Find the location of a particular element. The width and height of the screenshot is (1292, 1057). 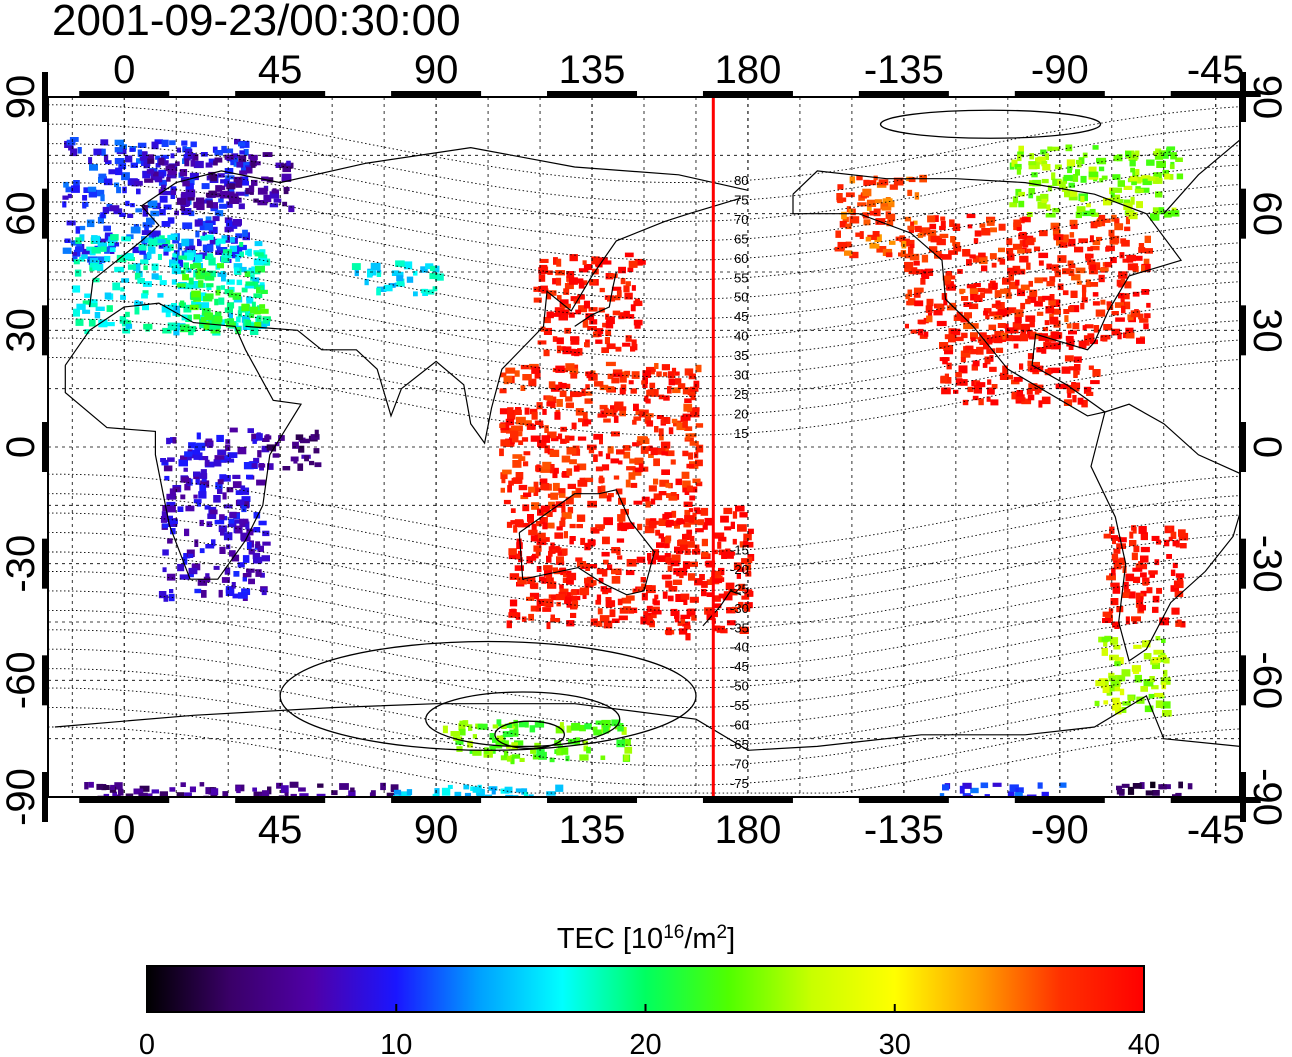

x-tick-label-bottom: -45 is located at coordinates (1216, 830).